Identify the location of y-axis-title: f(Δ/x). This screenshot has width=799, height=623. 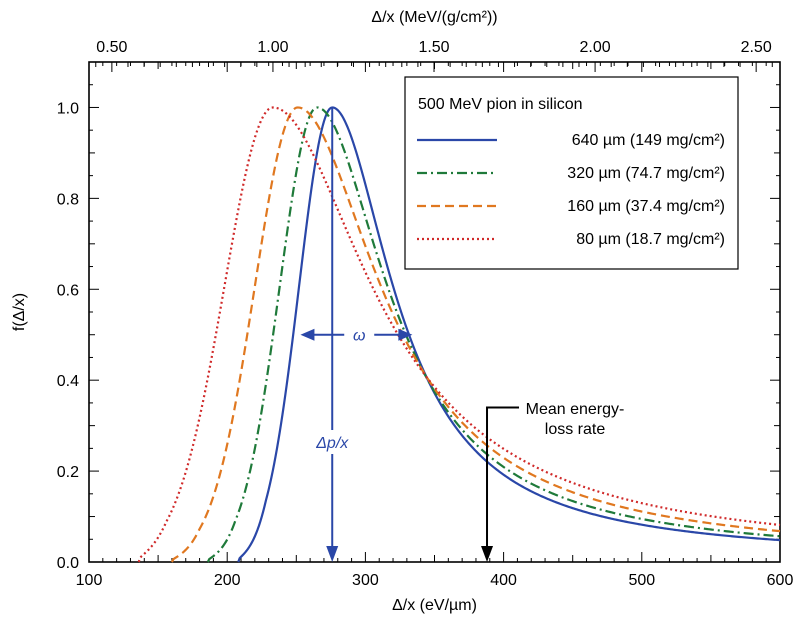
(19, 312).